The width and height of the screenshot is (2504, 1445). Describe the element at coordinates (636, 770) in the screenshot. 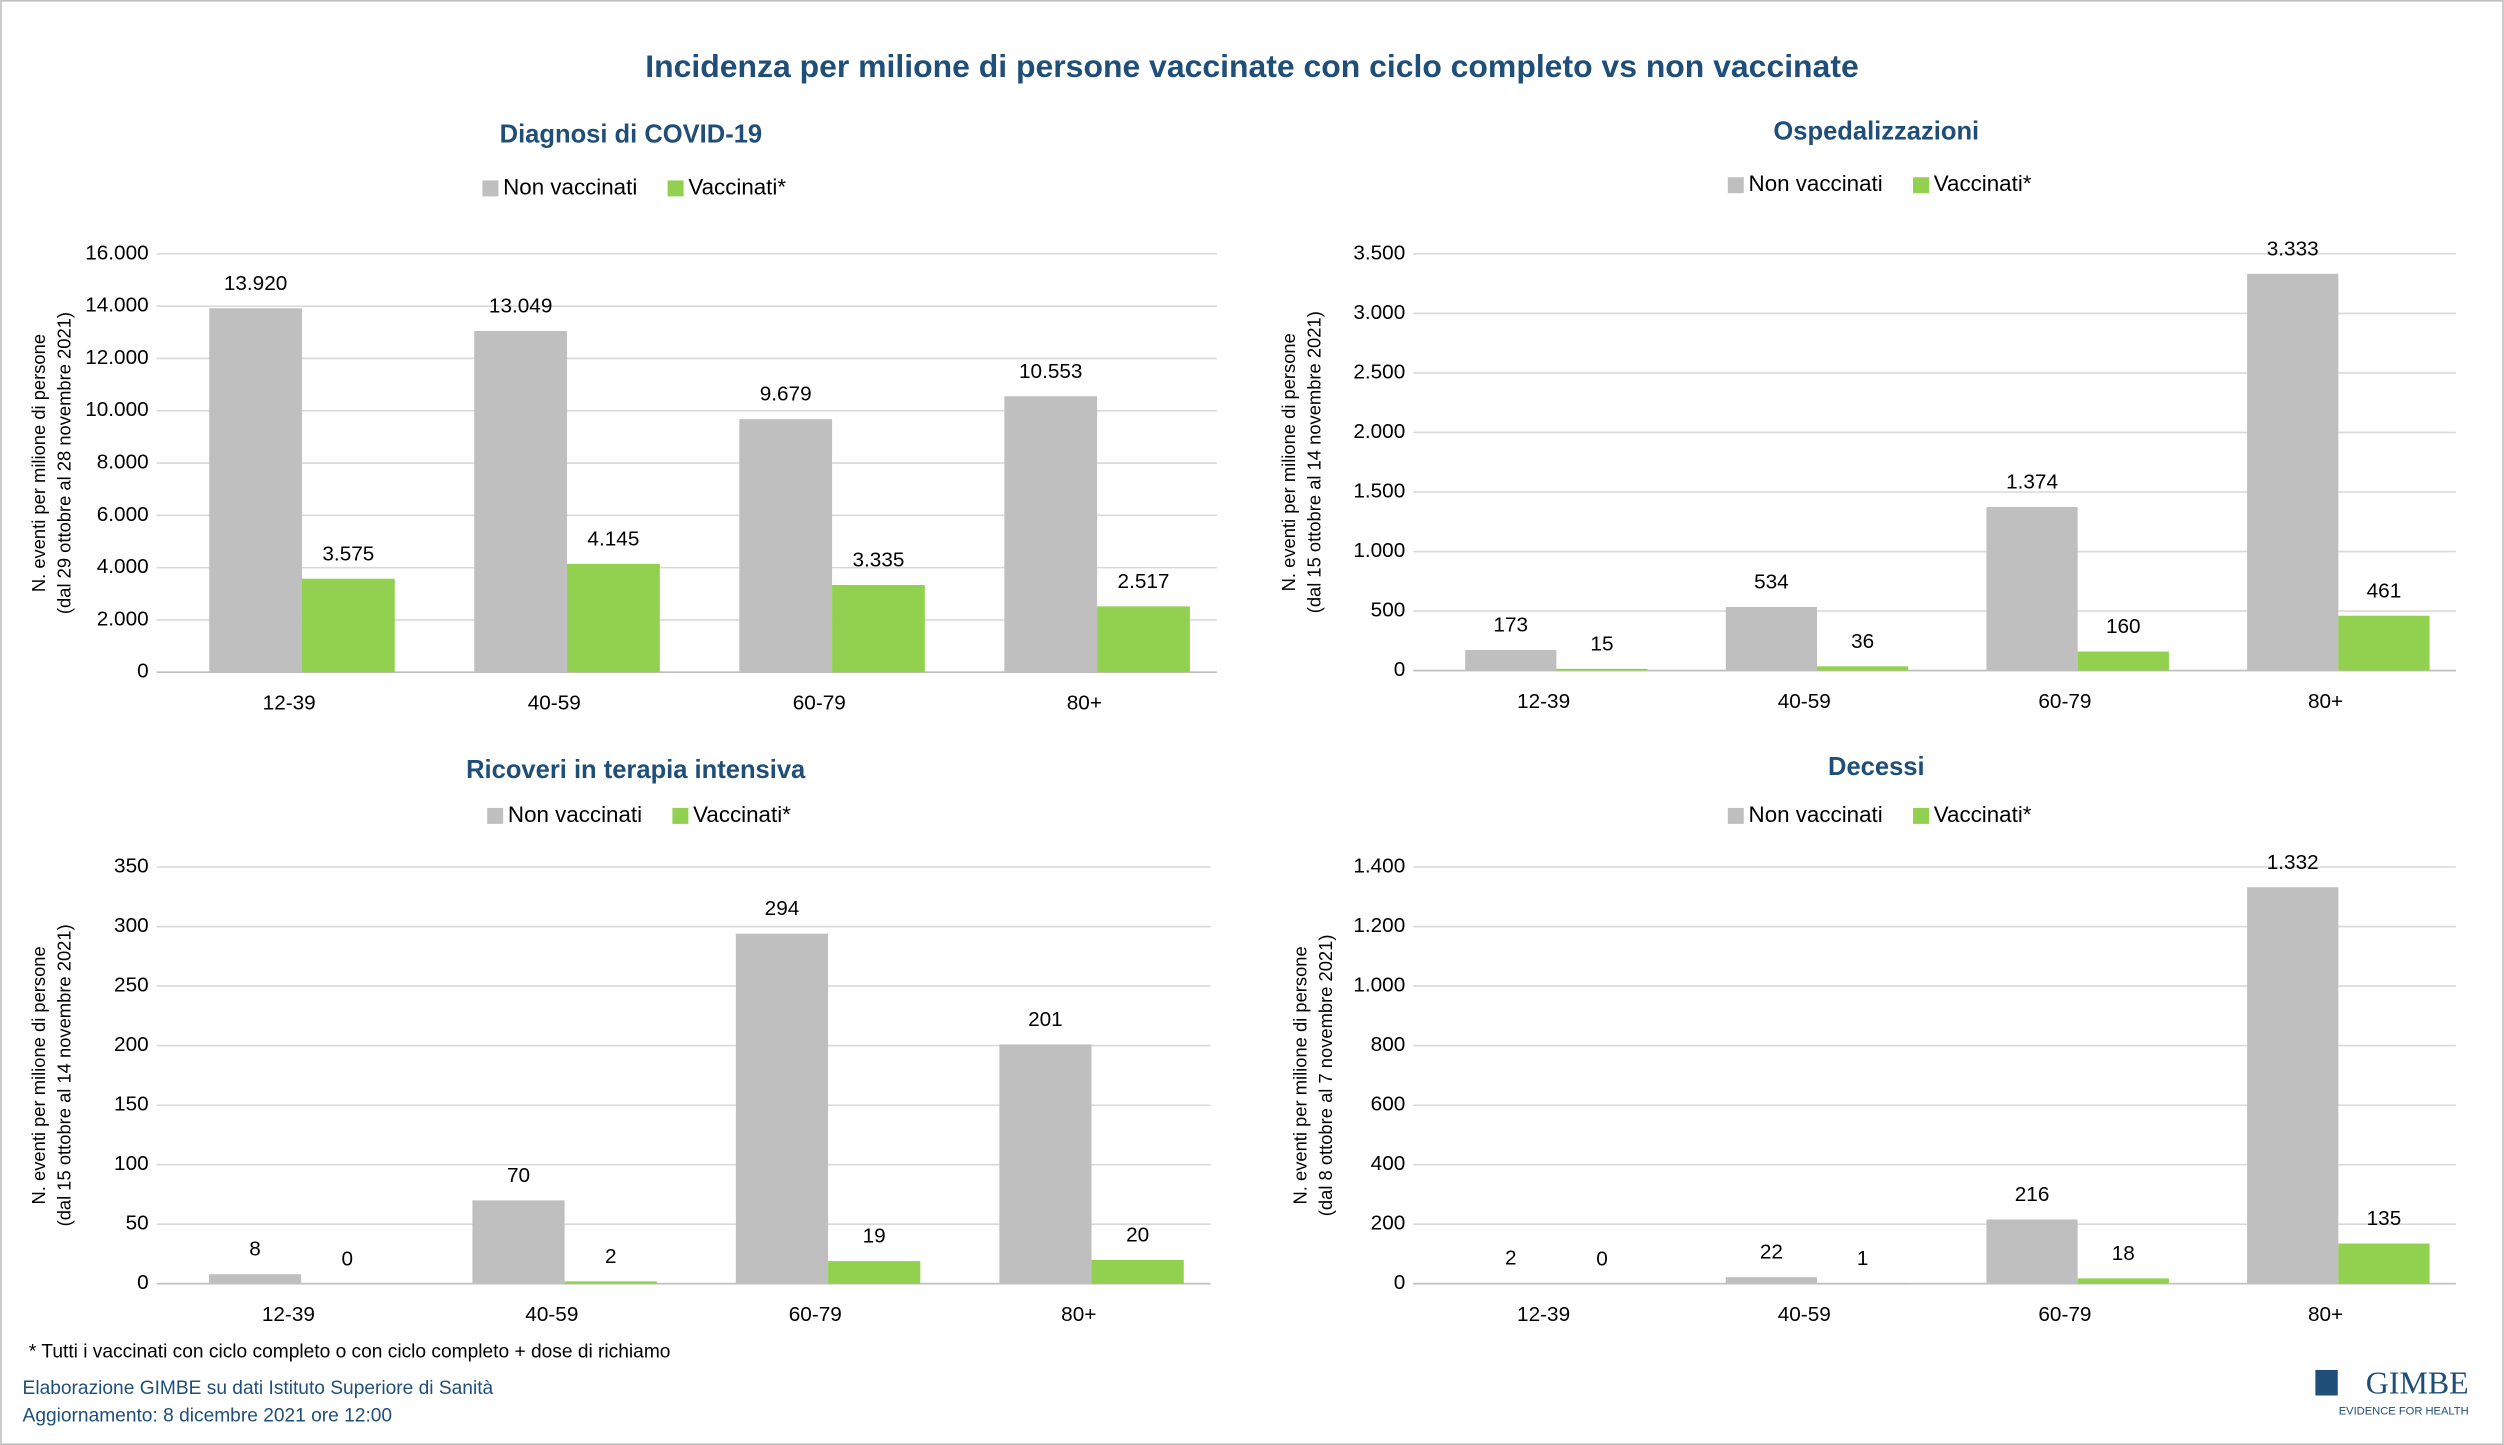

I see `chart-title: Ricoveri in terapia intensiva` at that location.